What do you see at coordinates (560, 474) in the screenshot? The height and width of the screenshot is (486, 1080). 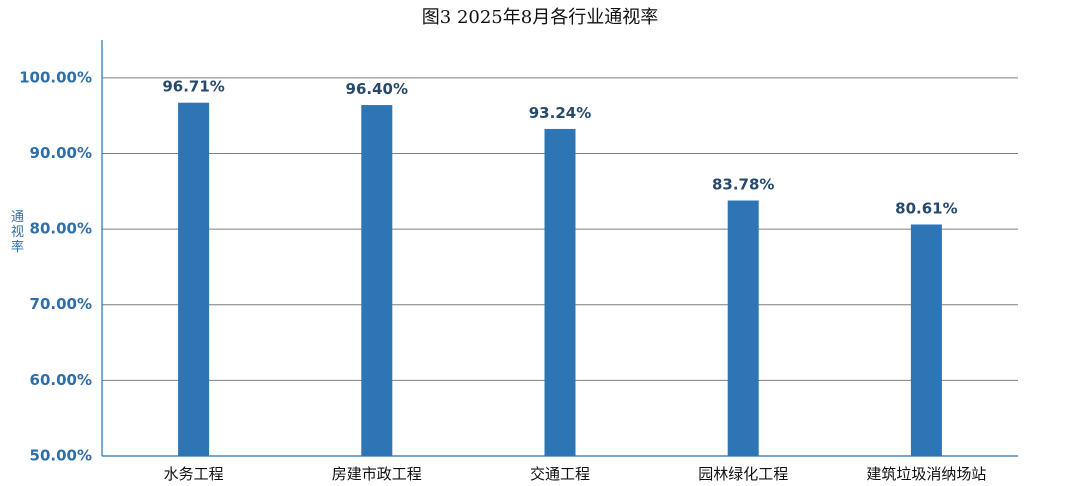 I see `x-tick-label: 交通工程` at bounding box center [560, 474].